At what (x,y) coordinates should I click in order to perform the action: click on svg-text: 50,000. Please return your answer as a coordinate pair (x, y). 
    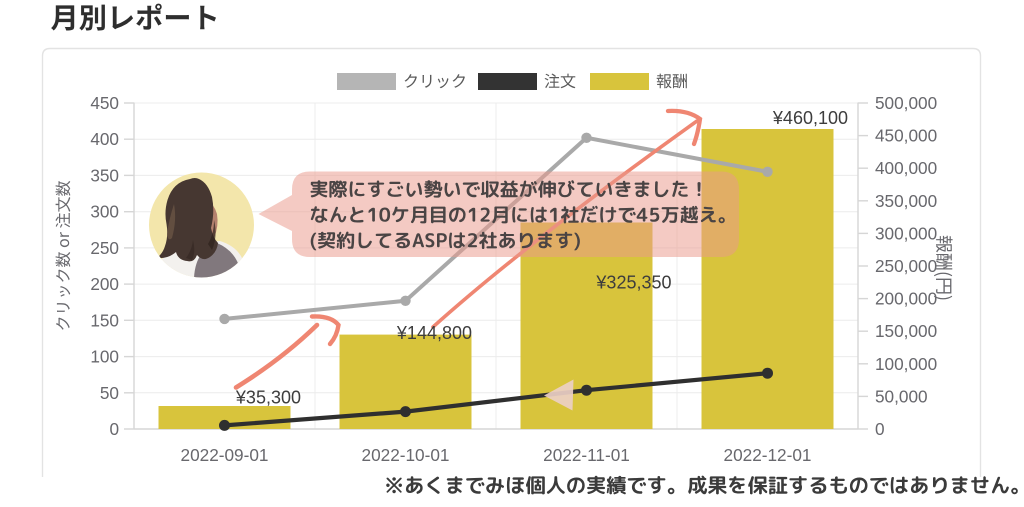
    Looking at the image, I should click on (901, 396).